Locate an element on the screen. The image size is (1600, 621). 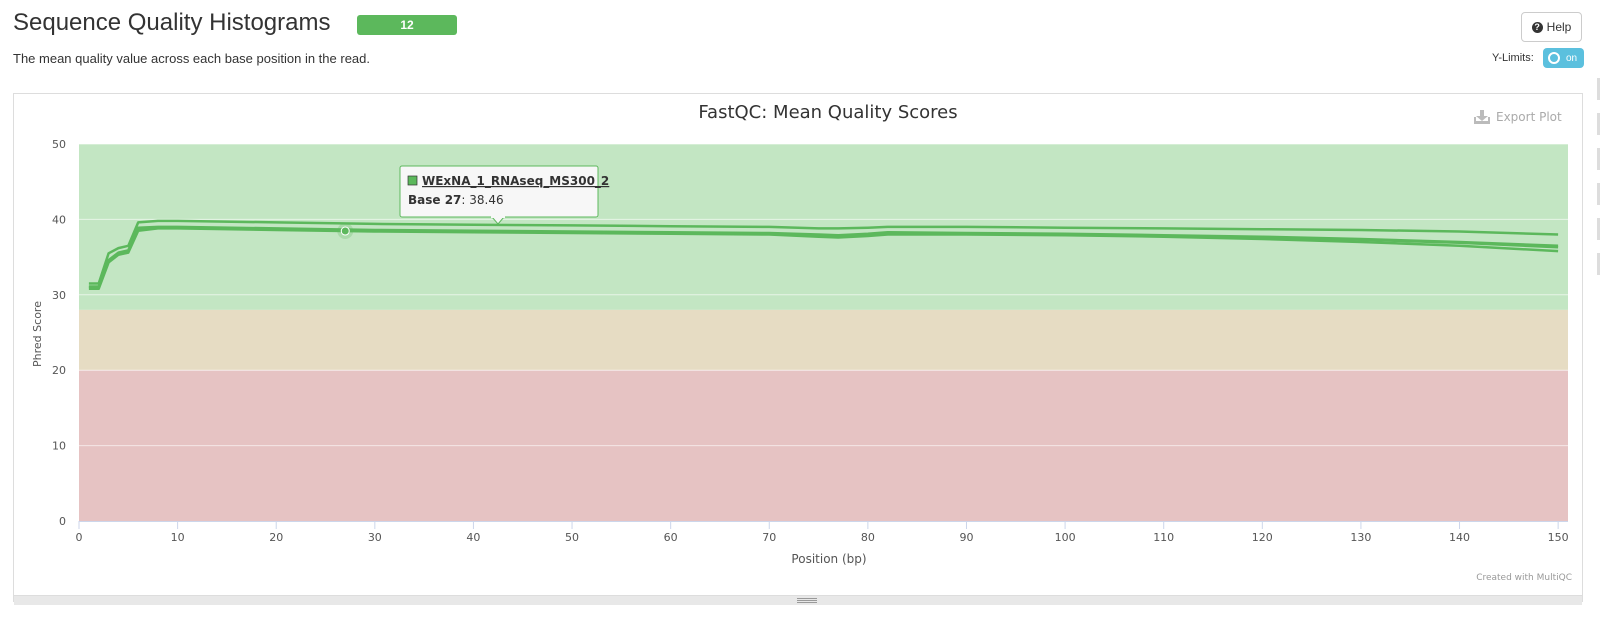
export-plot-button: Export Plot is located at coordinates (1518, 117).